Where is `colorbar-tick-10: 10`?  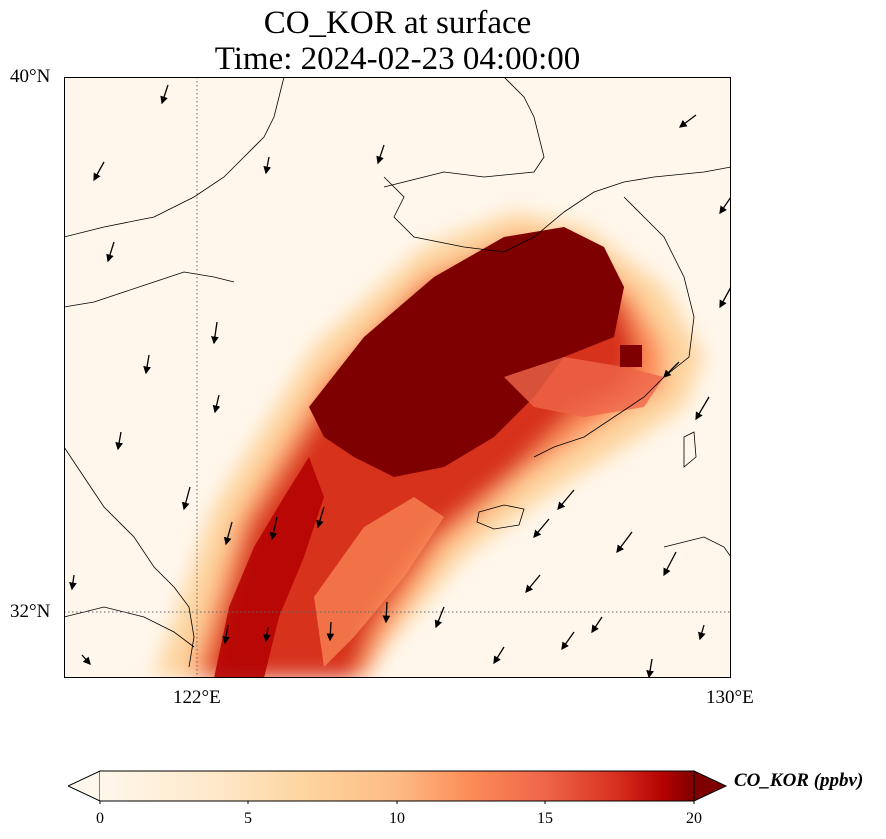 colorbar-tick-10: 10 is located at coordinates (397, 818).